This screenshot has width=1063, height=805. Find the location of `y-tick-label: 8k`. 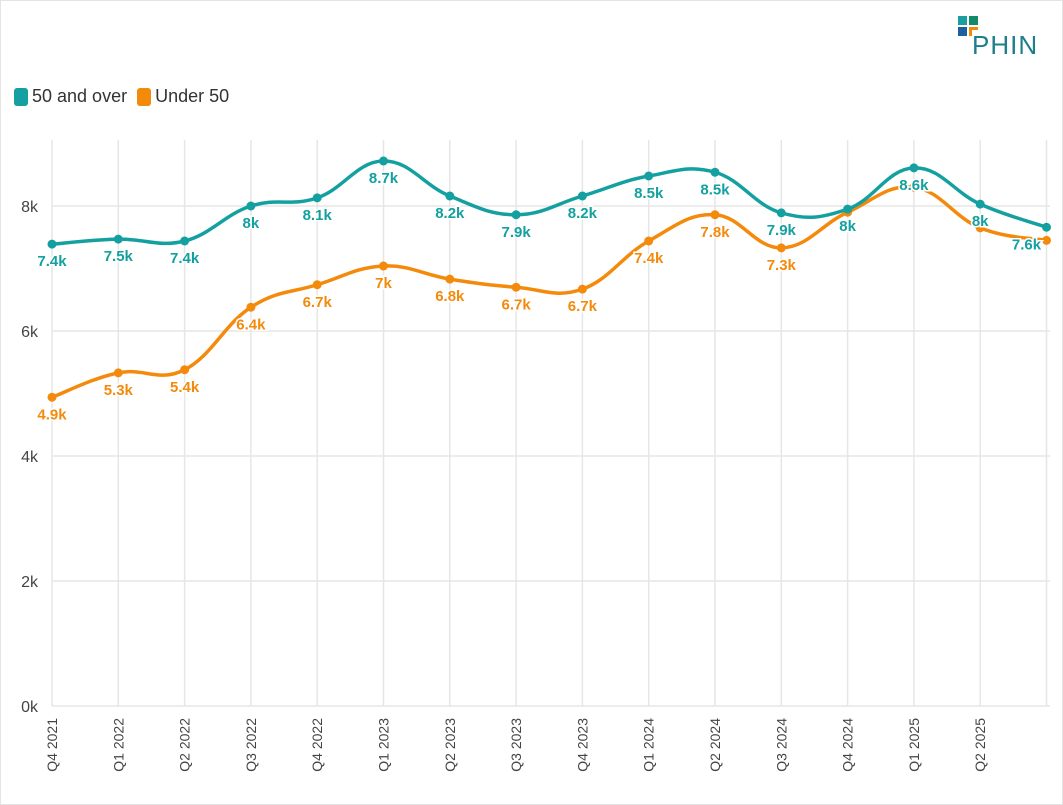

y-tick-label: 8k is located at coordinates (30, 207).